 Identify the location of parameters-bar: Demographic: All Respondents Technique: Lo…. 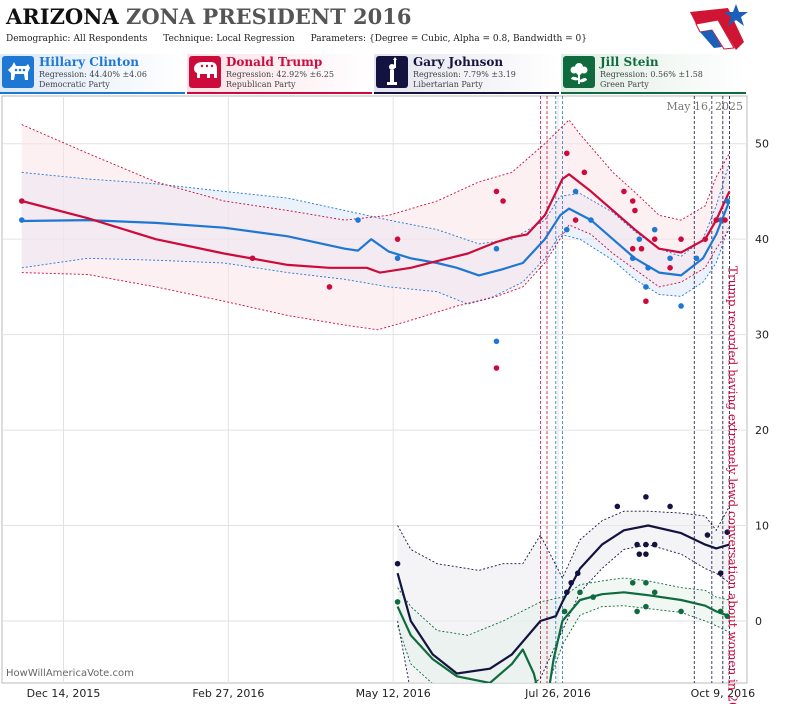
(303, 39).